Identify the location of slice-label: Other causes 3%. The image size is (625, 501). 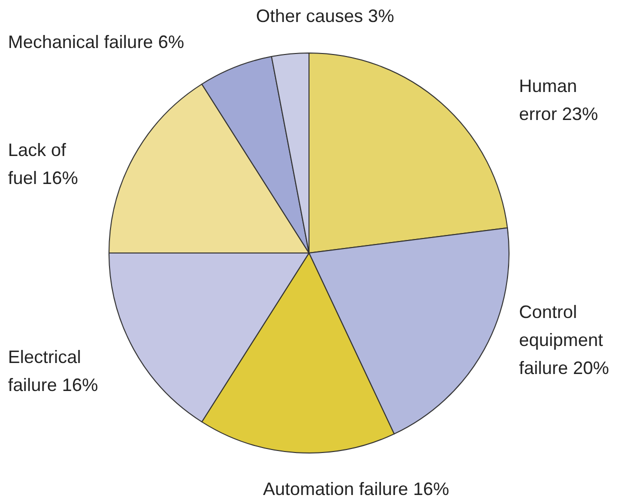
(325, 16).